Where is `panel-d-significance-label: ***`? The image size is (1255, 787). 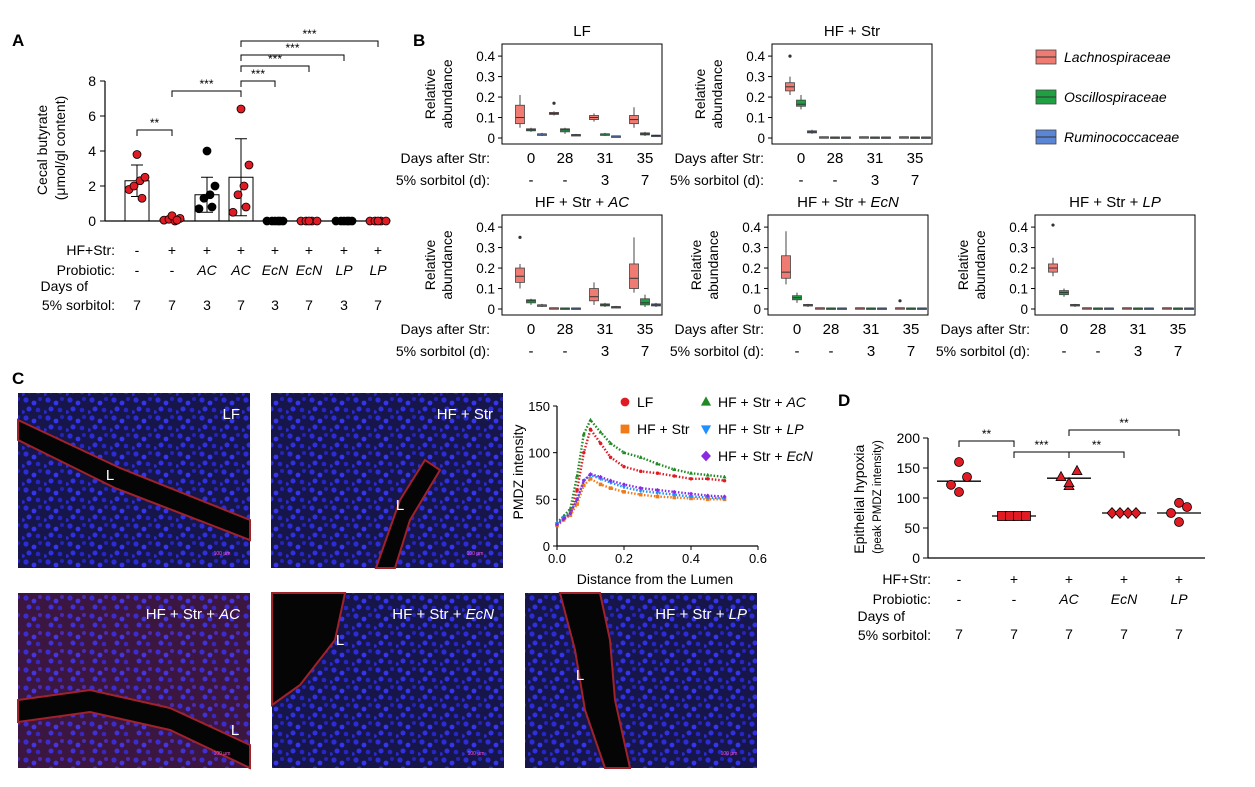 panel-d-significance-label: *** is located at coordinates (1041, 445).